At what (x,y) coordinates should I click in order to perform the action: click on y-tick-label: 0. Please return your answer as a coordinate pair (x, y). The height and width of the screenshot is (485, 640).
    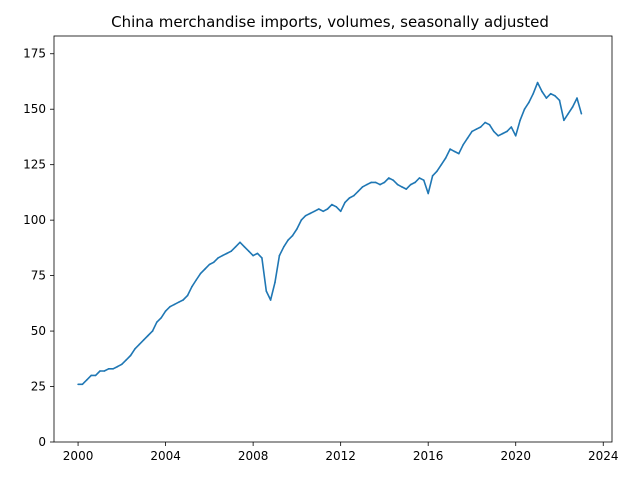
    Looking at the image, I should click on (42, 442).